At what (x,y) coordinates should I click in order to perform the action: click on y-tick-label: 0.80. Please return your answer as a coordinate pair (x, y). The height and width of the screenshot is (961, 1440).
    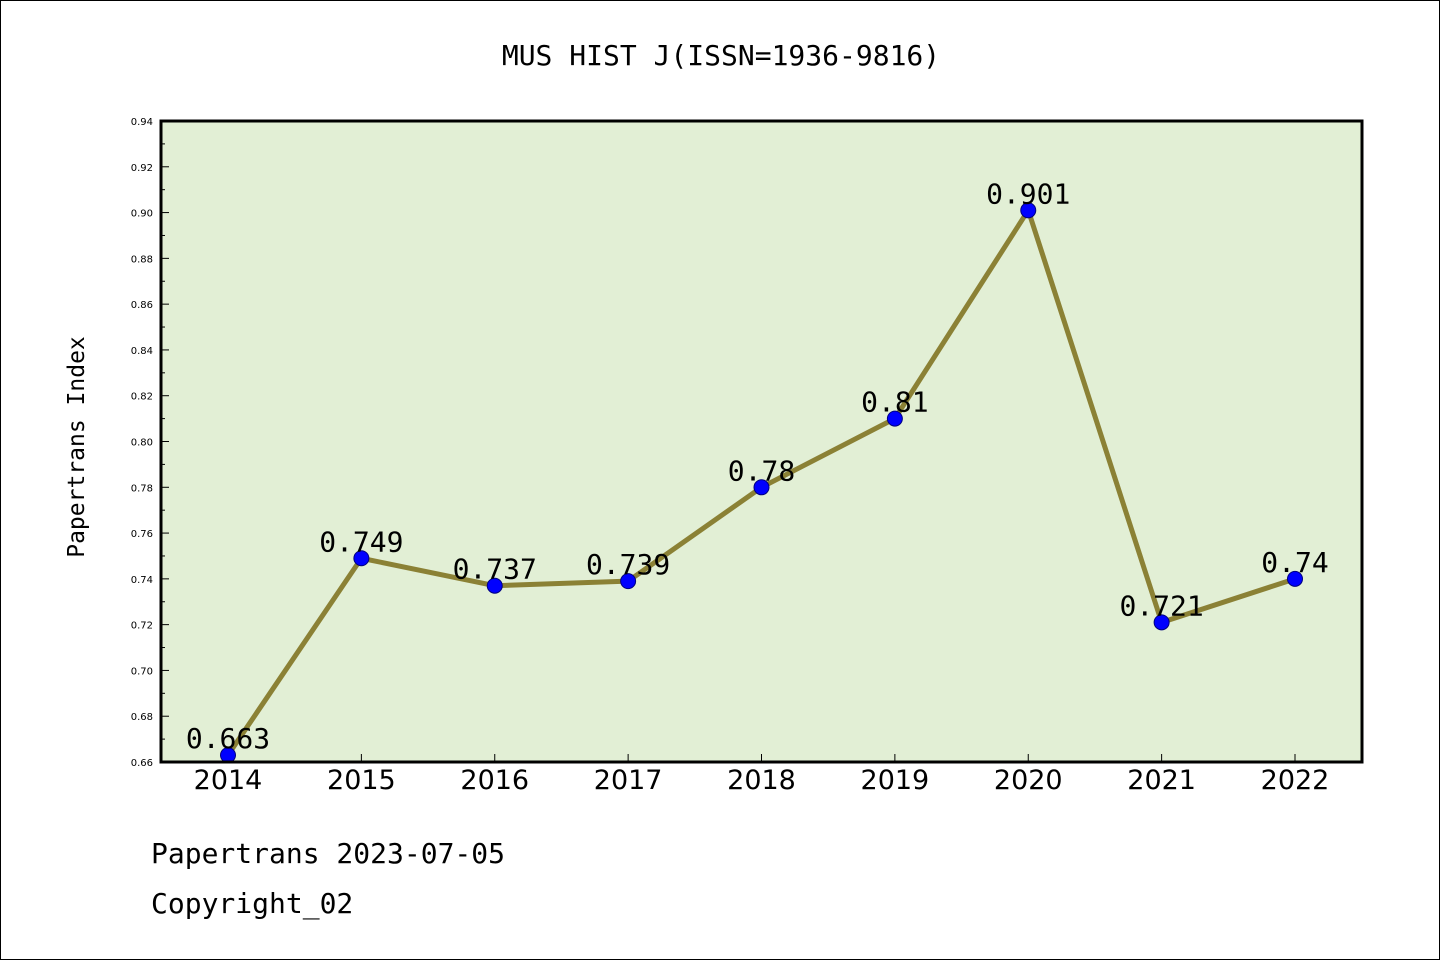
    Looking at the image, I should click on (142, 443).